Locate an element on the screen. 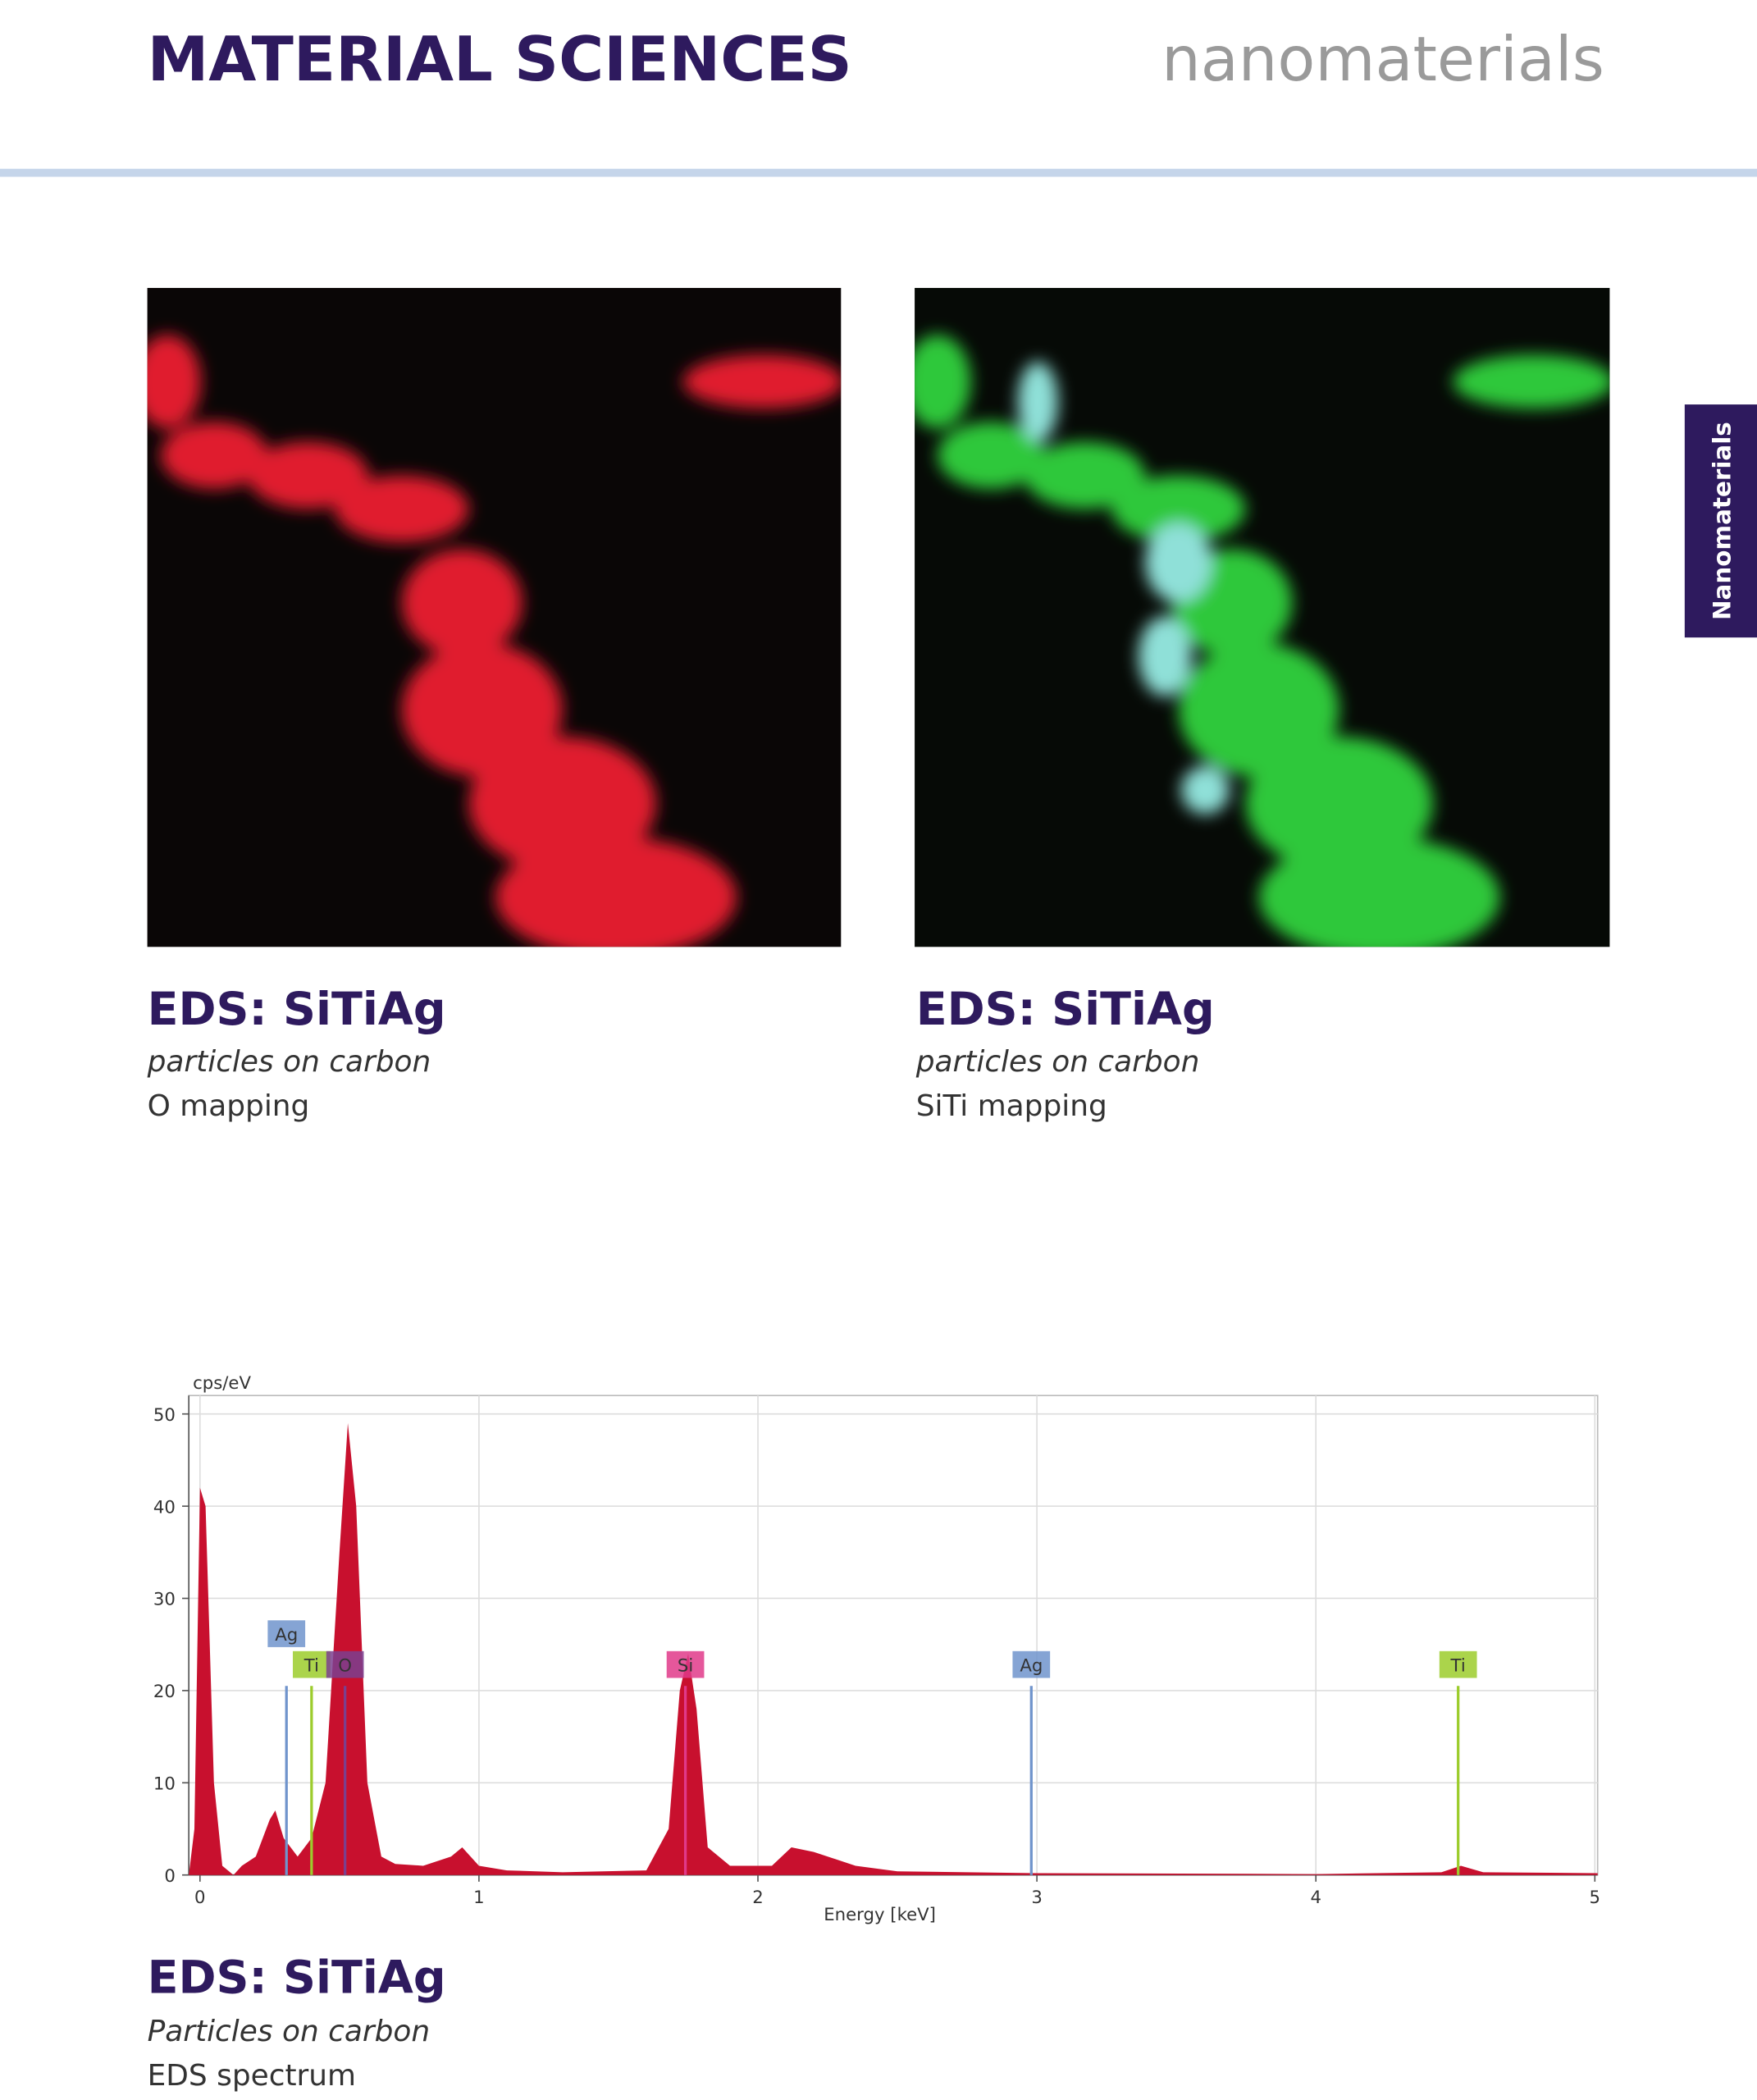 This screenshot has height=2100, width=1757. side-tab is located at coordinates (1721, 521).